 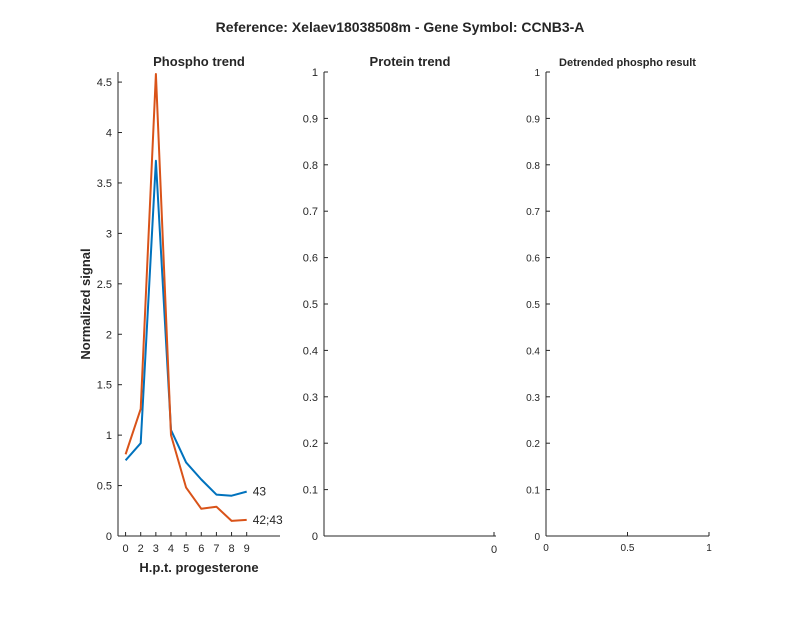 What do you see at coordinates (231, 549) in the screenshot?
I see `x-tick-label: 8` at bounding box center [231, 549].